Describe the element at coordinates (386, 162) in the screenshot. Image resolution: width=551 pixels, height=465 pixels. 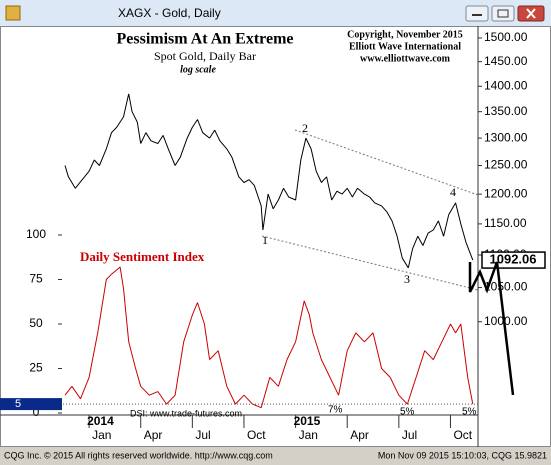
I see `upper-channel` at that location.